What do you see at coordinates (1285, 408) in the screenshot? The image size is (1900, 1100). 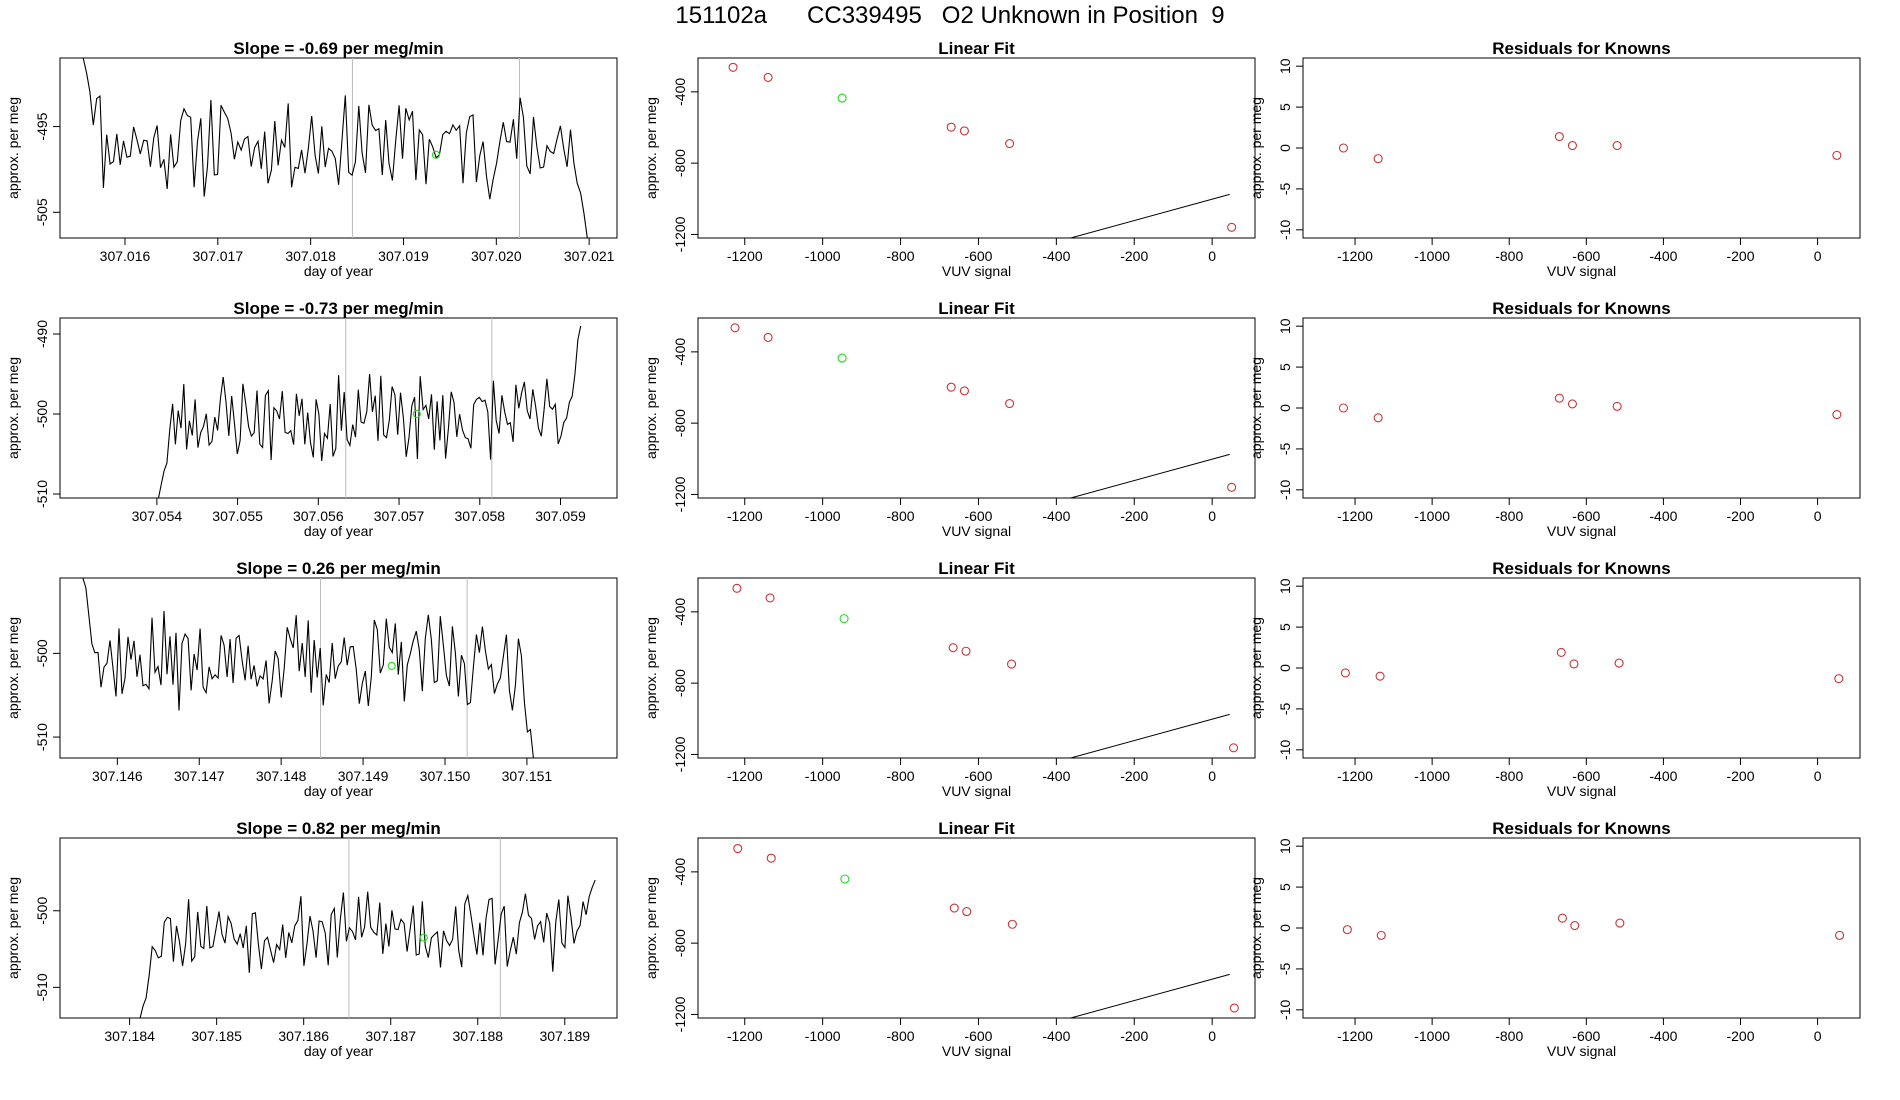 I see `y-tick-label: 0` at bounding box center [1285, 408].